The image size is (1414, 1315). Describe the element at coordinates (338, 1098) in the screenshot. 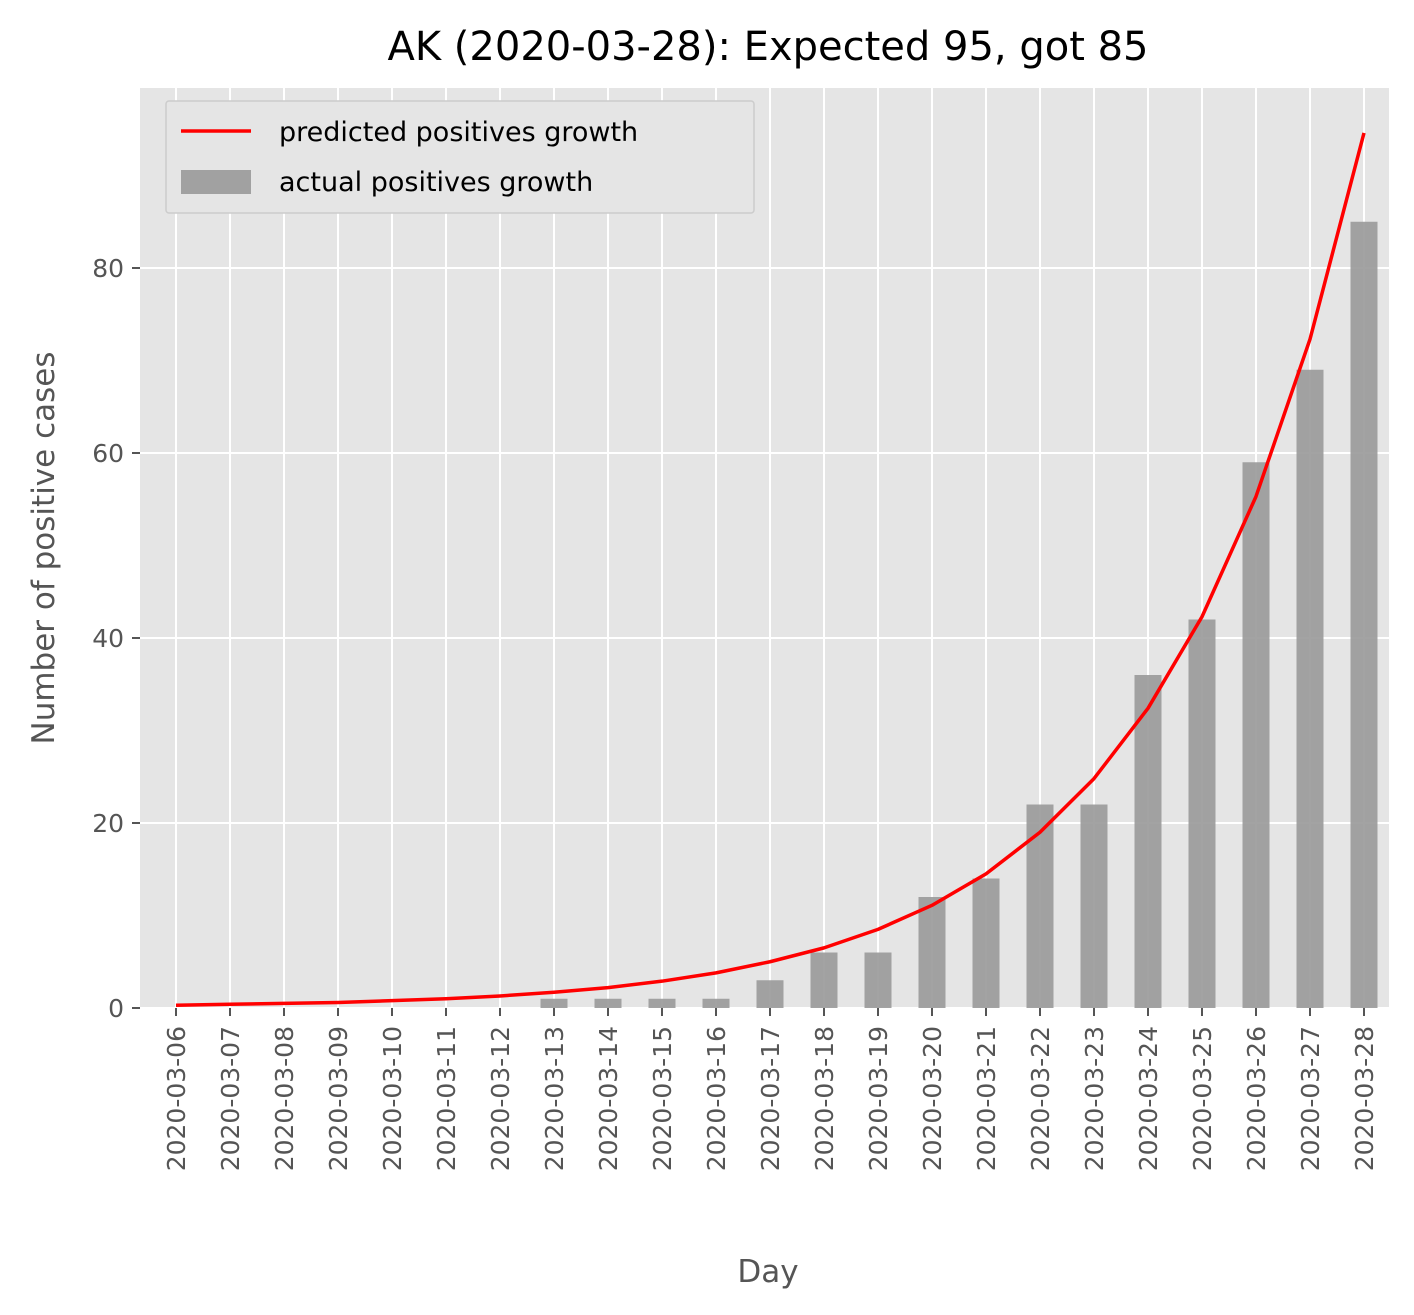

I see `x-tick-label: 2020-03-09` at that location.